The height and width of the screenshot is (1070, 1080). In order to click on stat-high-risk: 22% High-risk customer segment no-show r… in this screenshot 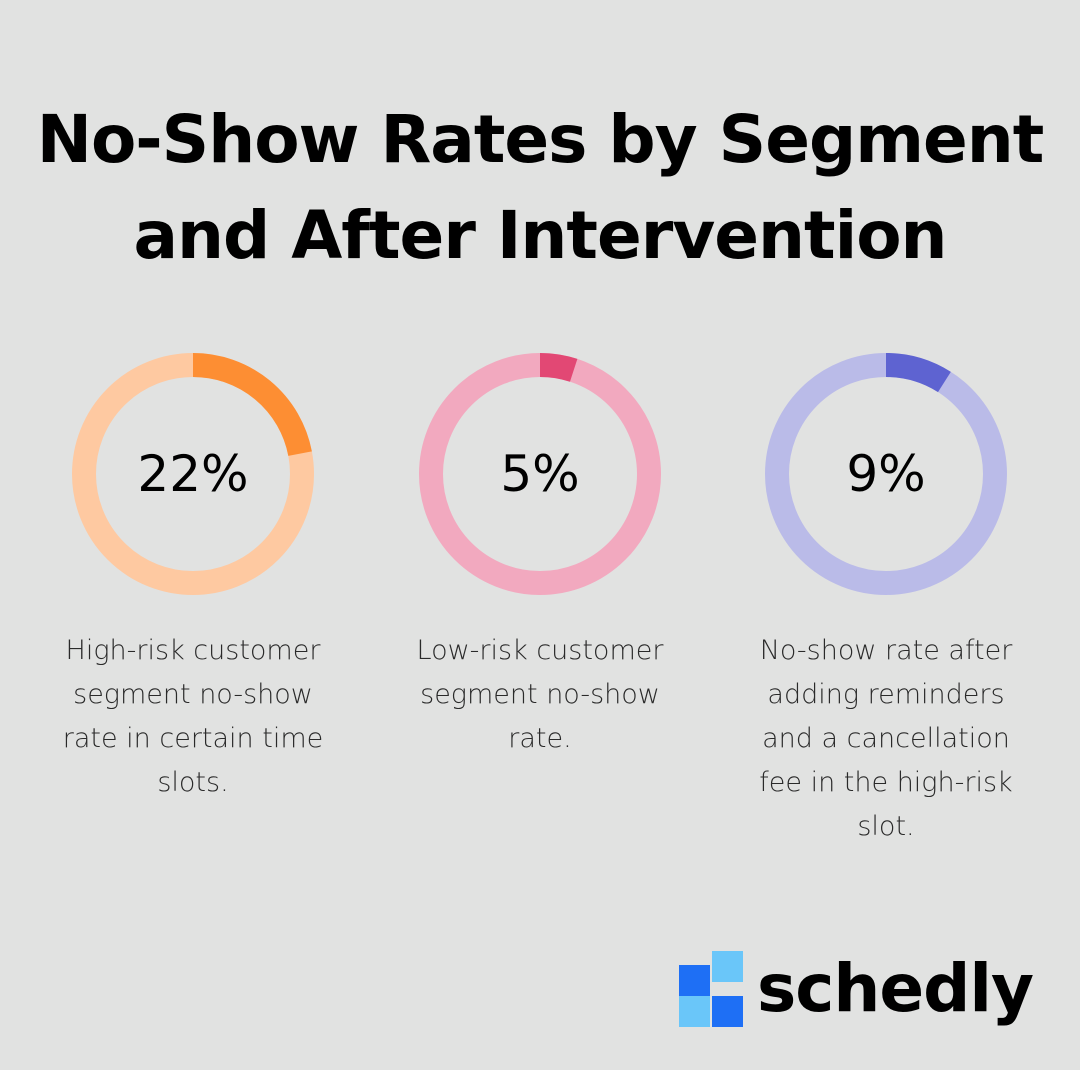, I will do `click(193, 579)`.